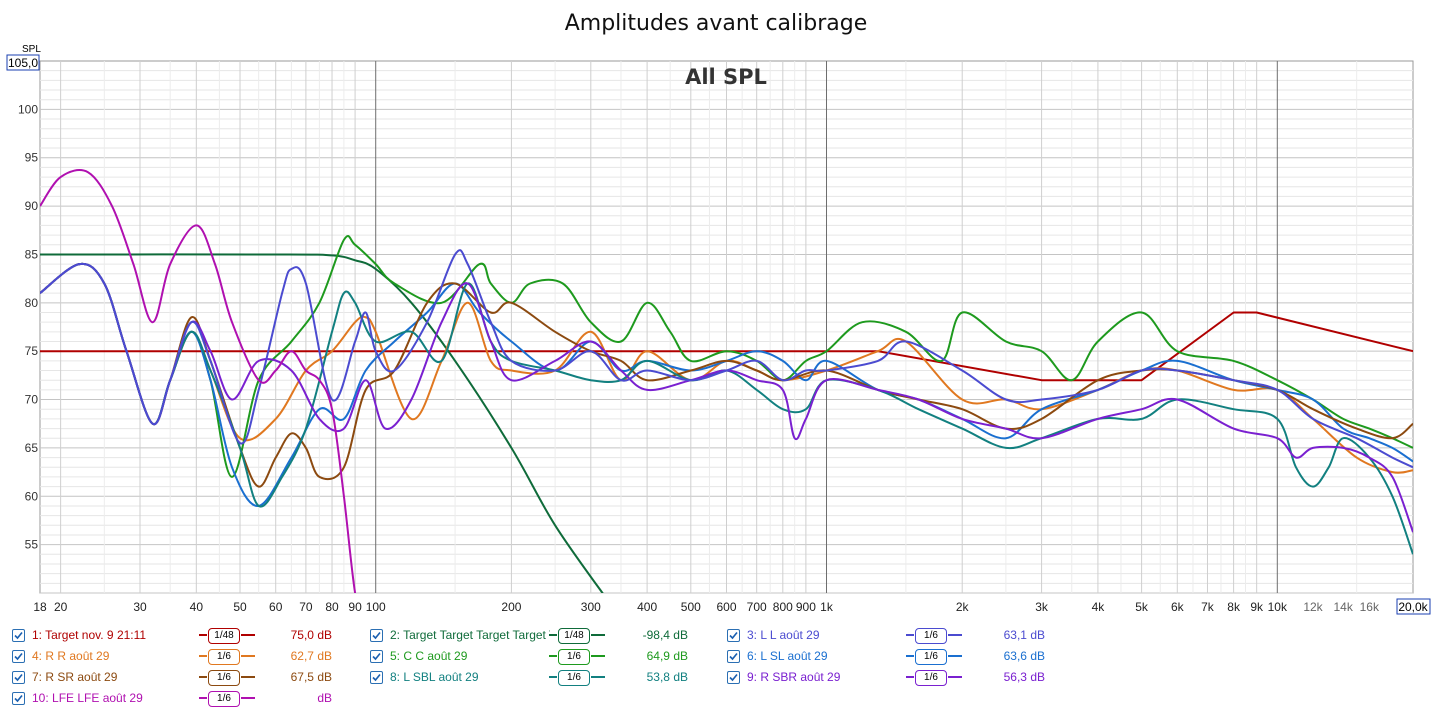 This screenshot has width=1433, height=709. What do you see at coordinates (1313, 607) in the screenshot?
I see `x-tick-label: 12k` at bounding box center [1313, 607].